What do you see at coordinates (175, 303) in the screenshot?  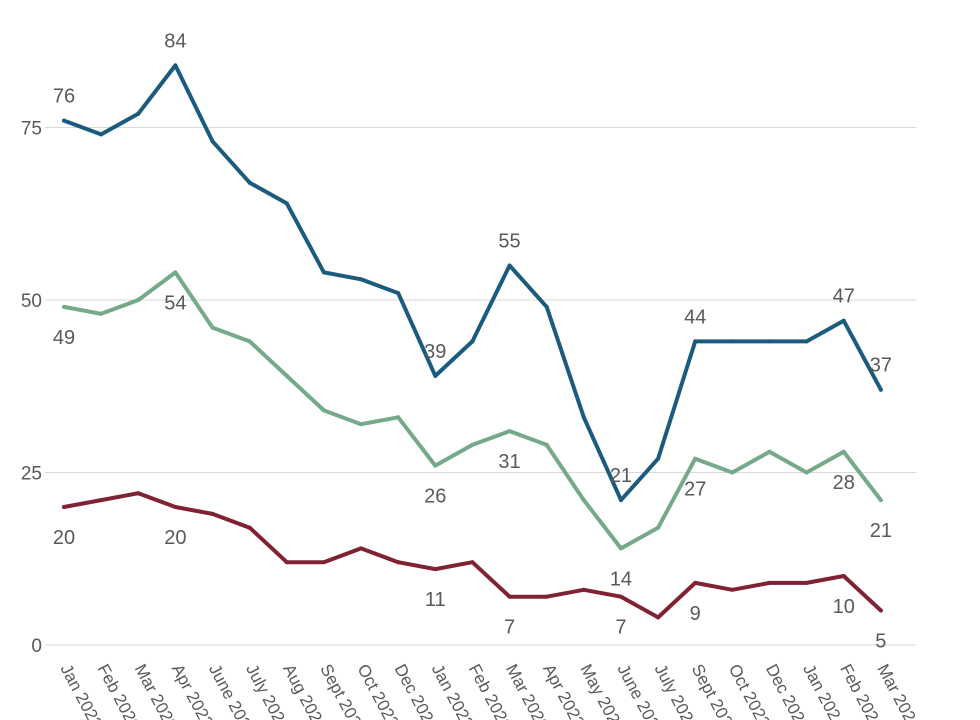 I see `data-label: 54` at bounding box center [175, 303].